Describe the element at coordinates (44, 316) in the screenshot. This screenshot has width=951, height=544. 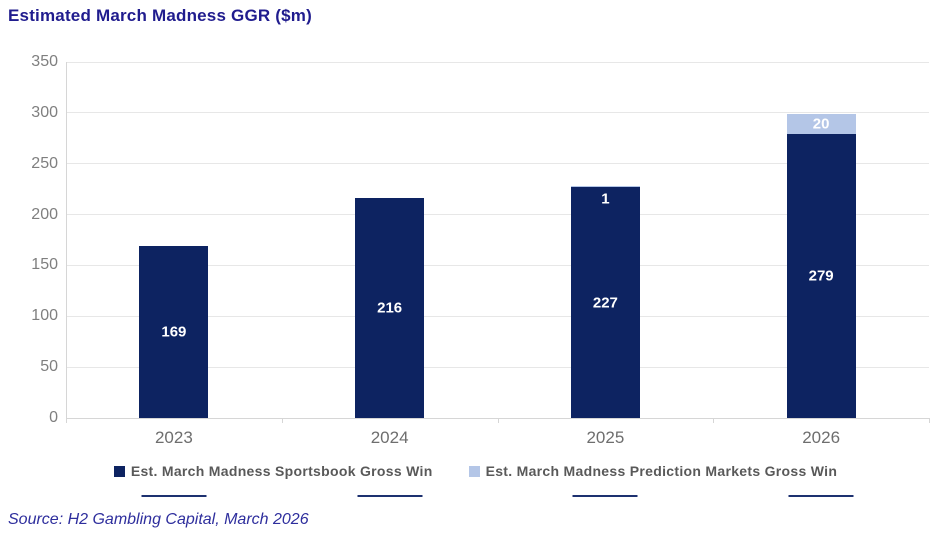
I see `y-axis-tick-label: 100` at that location.